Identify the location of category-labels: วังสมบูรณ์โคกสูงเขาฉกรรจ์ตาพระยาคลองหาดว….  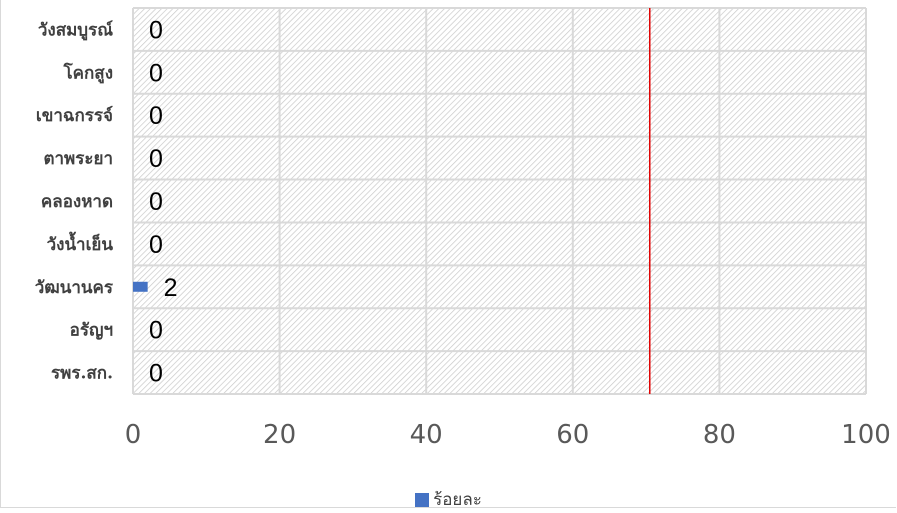
(74, 201).